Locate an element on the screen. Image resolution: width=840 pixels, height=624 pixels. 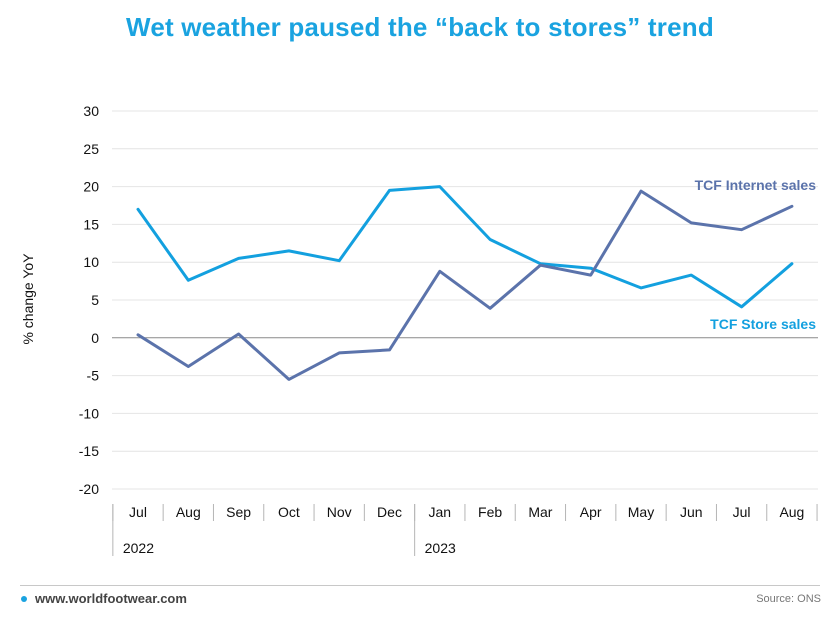
x-tick-label: Jun is located at coordinates (691, 512).